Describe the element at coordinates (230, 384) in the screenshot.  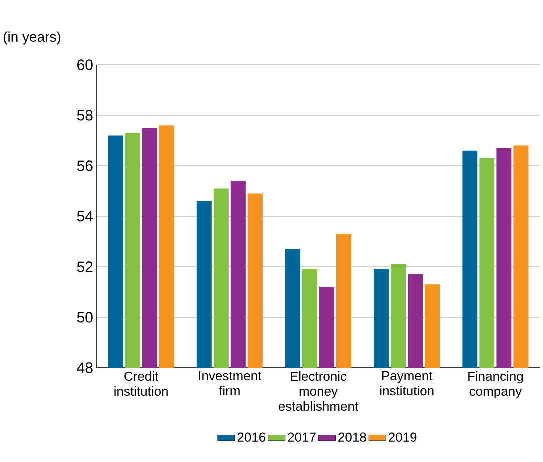
I see `x-tick-label: Investment firm` at that location.